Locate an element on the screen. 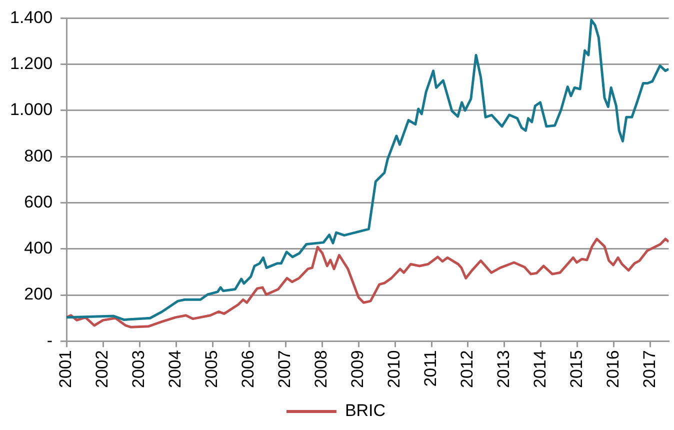  x-tick-label: 2004 is located at coordinates (175, 369).